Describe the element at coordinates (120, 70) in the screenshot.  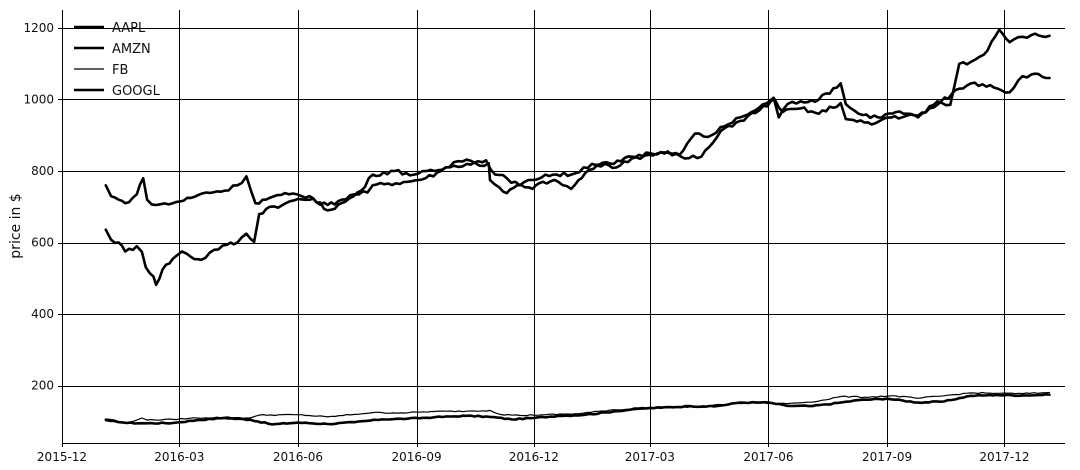
I see `legend-label-fb: FB` at that location.